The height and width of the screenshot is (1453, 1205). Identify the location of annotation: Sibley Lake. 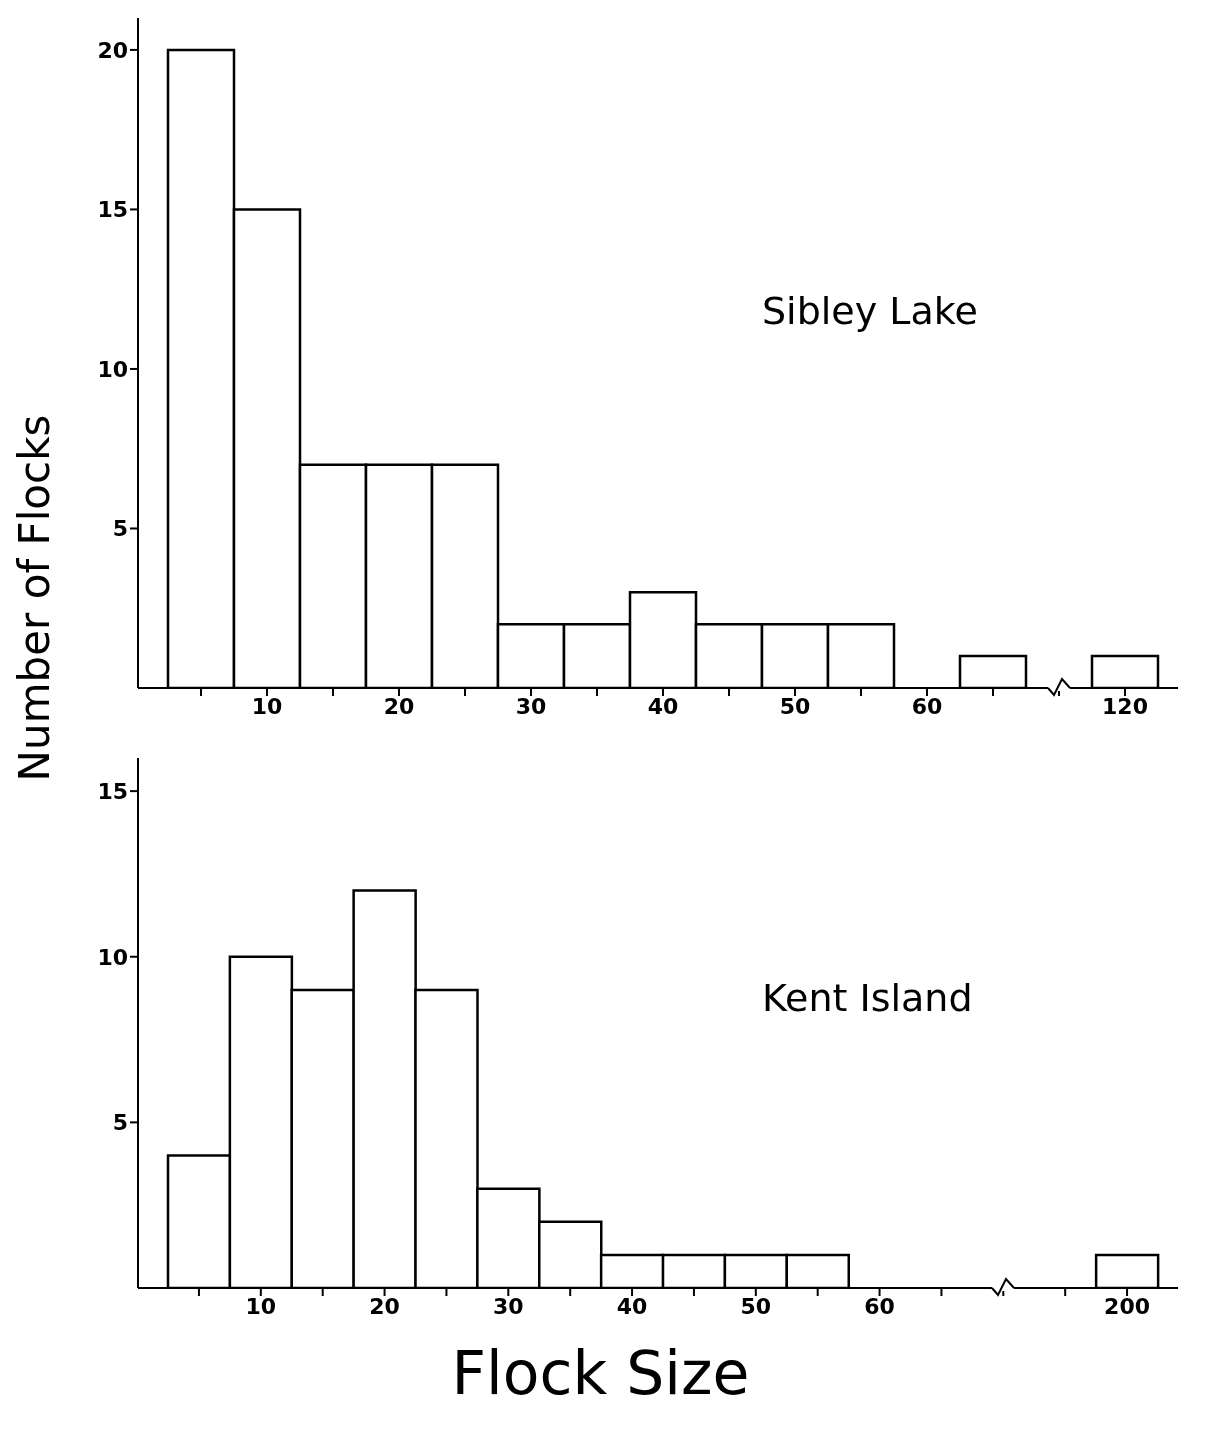
(870, 311).